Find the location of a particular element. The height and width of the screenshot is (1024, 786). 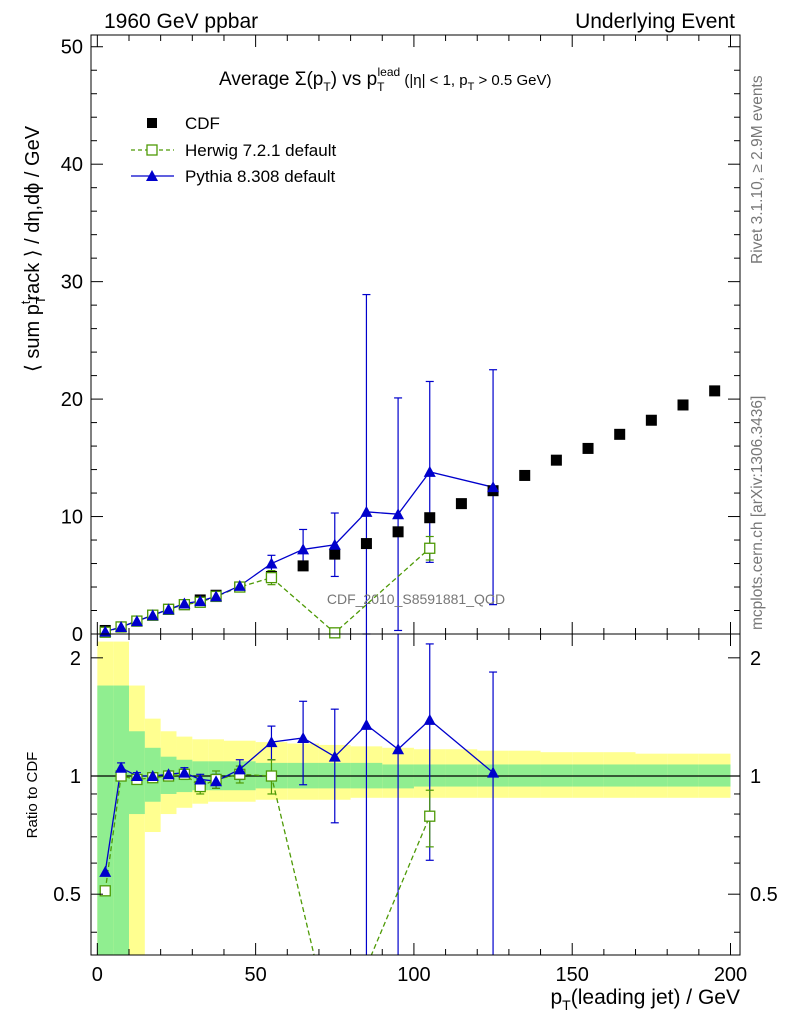

header-left: 1960 GeV ppbar is located at coordinates (181, 21).